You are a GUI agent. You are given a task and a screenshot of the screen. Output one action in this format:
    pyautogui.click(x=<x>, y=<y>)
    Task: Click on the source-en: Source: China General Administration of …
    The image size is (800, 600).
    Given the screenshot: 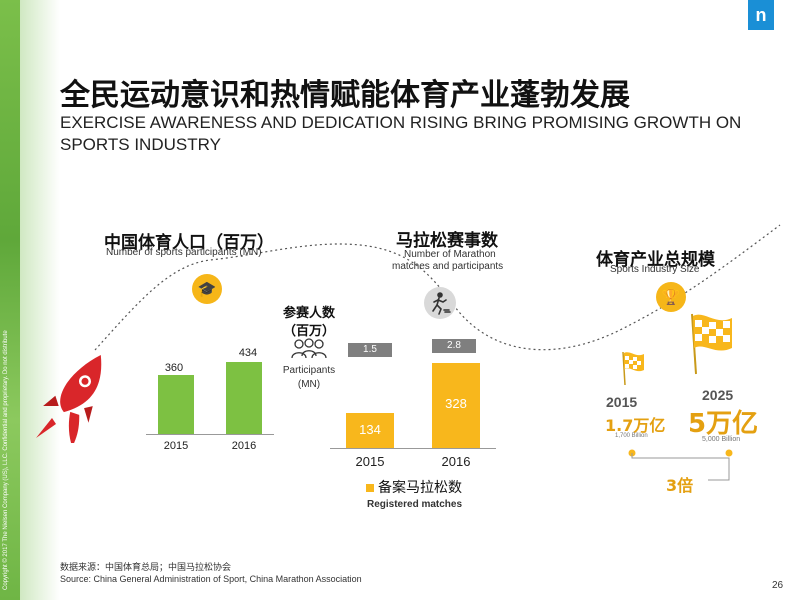 What is the action you would take?
    pyautogui.click(x=211, y=579)
    